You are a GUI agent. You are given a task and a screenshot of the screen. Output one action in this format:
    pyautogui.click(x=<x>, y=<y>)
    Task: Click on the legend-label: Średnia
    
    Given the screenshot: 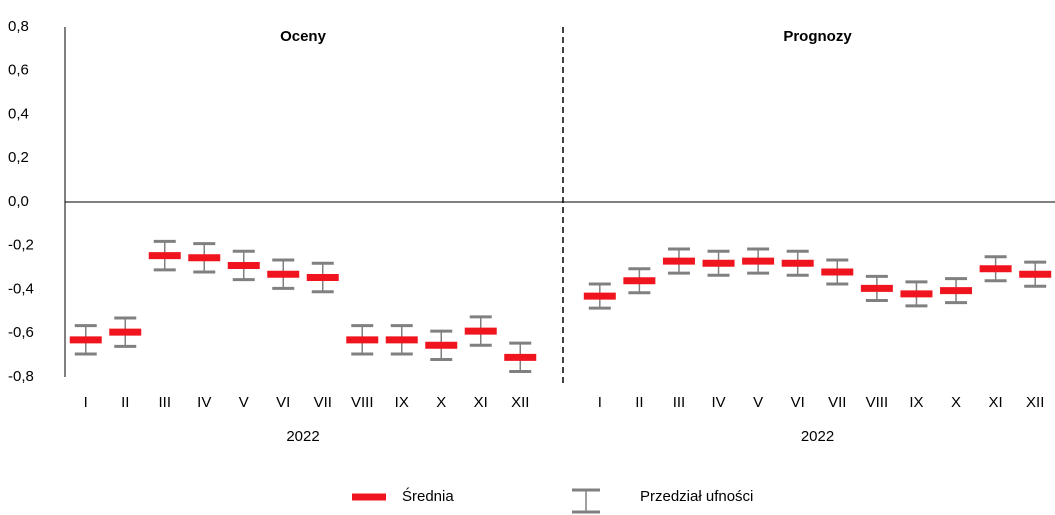 What is the action you would take?
    pyautogui.click(x=428, y=496)
    